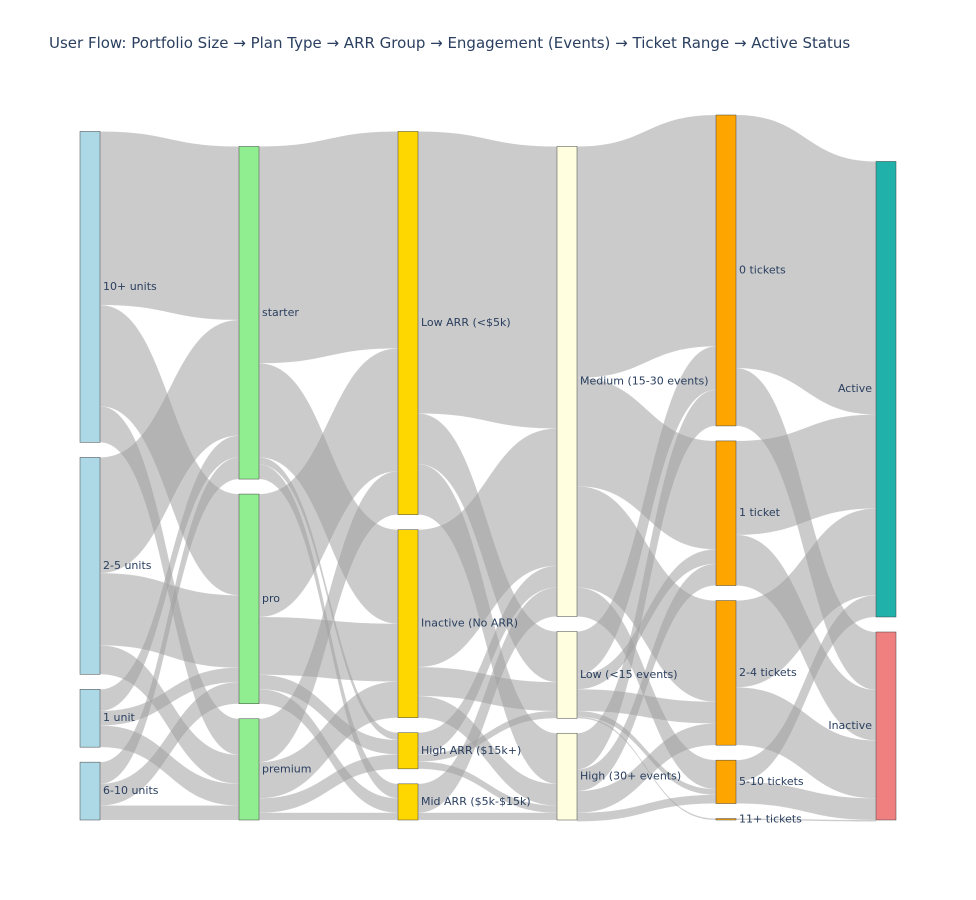 This screenshot has height=900, width=976. What do you see at coordinates (280, 312) in the screenshot?
I see `sankey-node-label: starter` at bounding box center [280, 312].